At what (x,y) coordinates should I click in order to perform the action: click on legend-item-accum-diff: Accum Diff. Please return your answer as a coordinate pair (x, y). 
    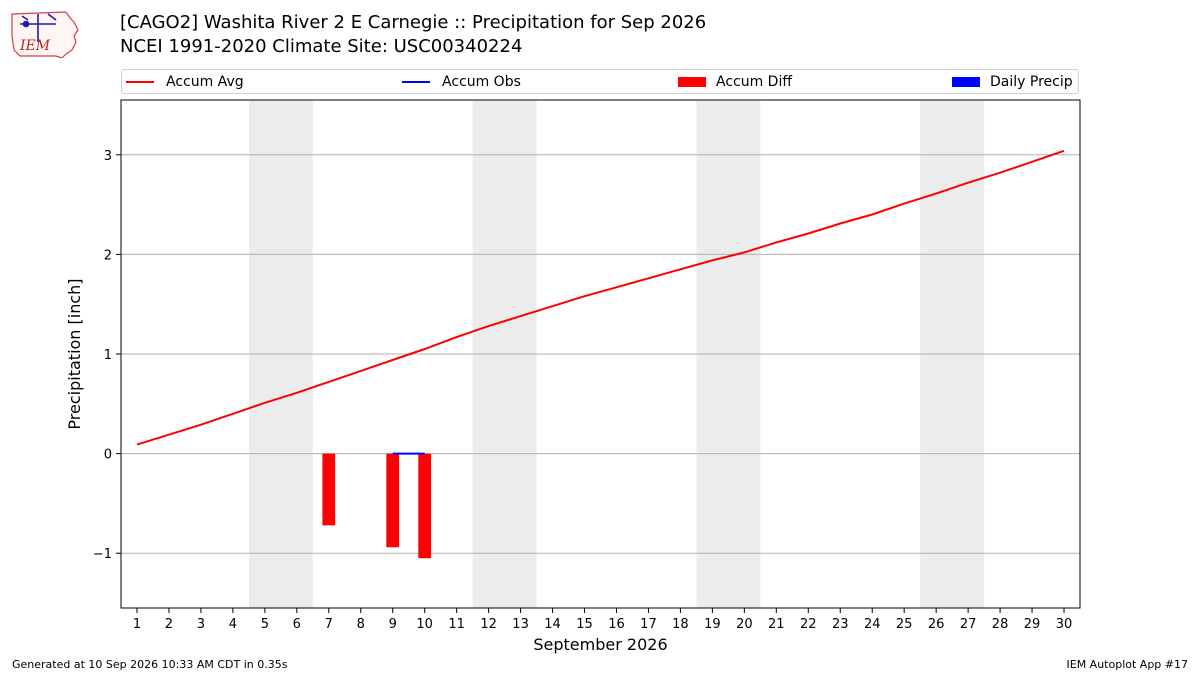
    Looking at the image, I should click on (735, 82).